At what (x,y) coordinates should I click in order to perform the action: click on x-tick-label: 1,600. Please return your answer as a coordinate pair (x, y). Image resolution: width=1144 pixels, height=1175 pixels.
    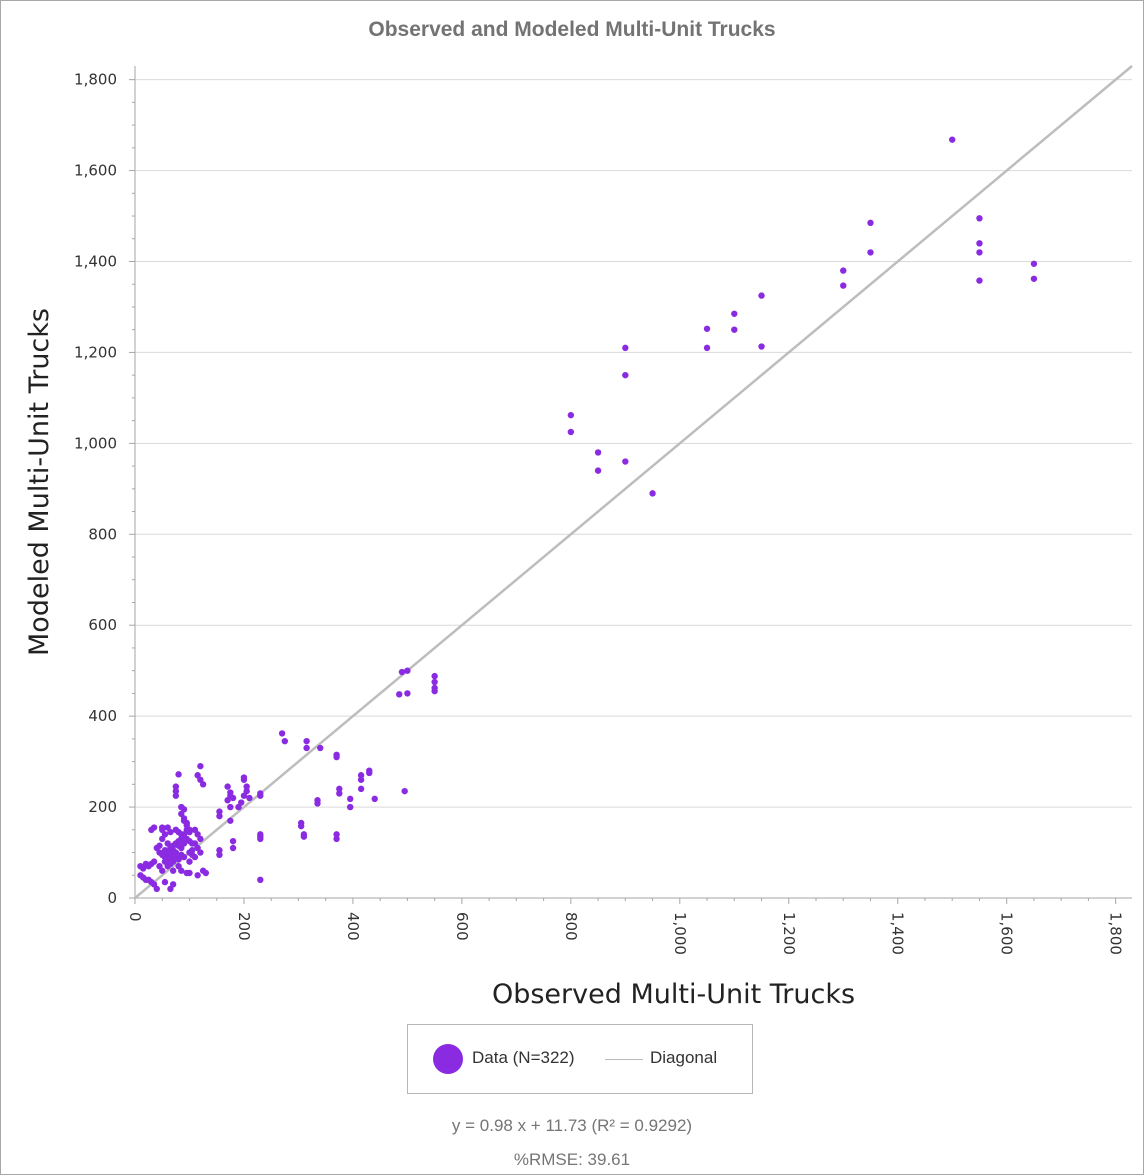
    Looking at the image, I should click on (1007, 933).